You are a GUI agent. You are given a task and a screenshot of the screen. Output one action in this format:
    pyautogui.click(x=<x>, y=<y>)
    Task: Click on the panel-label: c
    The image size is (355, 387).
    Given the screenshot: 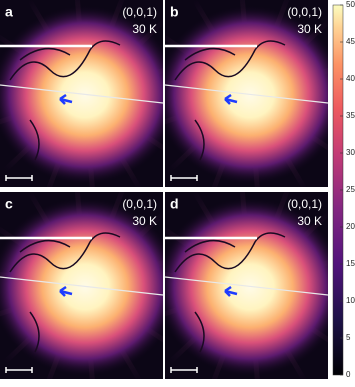 What is the action you would take?
    pyautogui.click(x=9, y=204)
    